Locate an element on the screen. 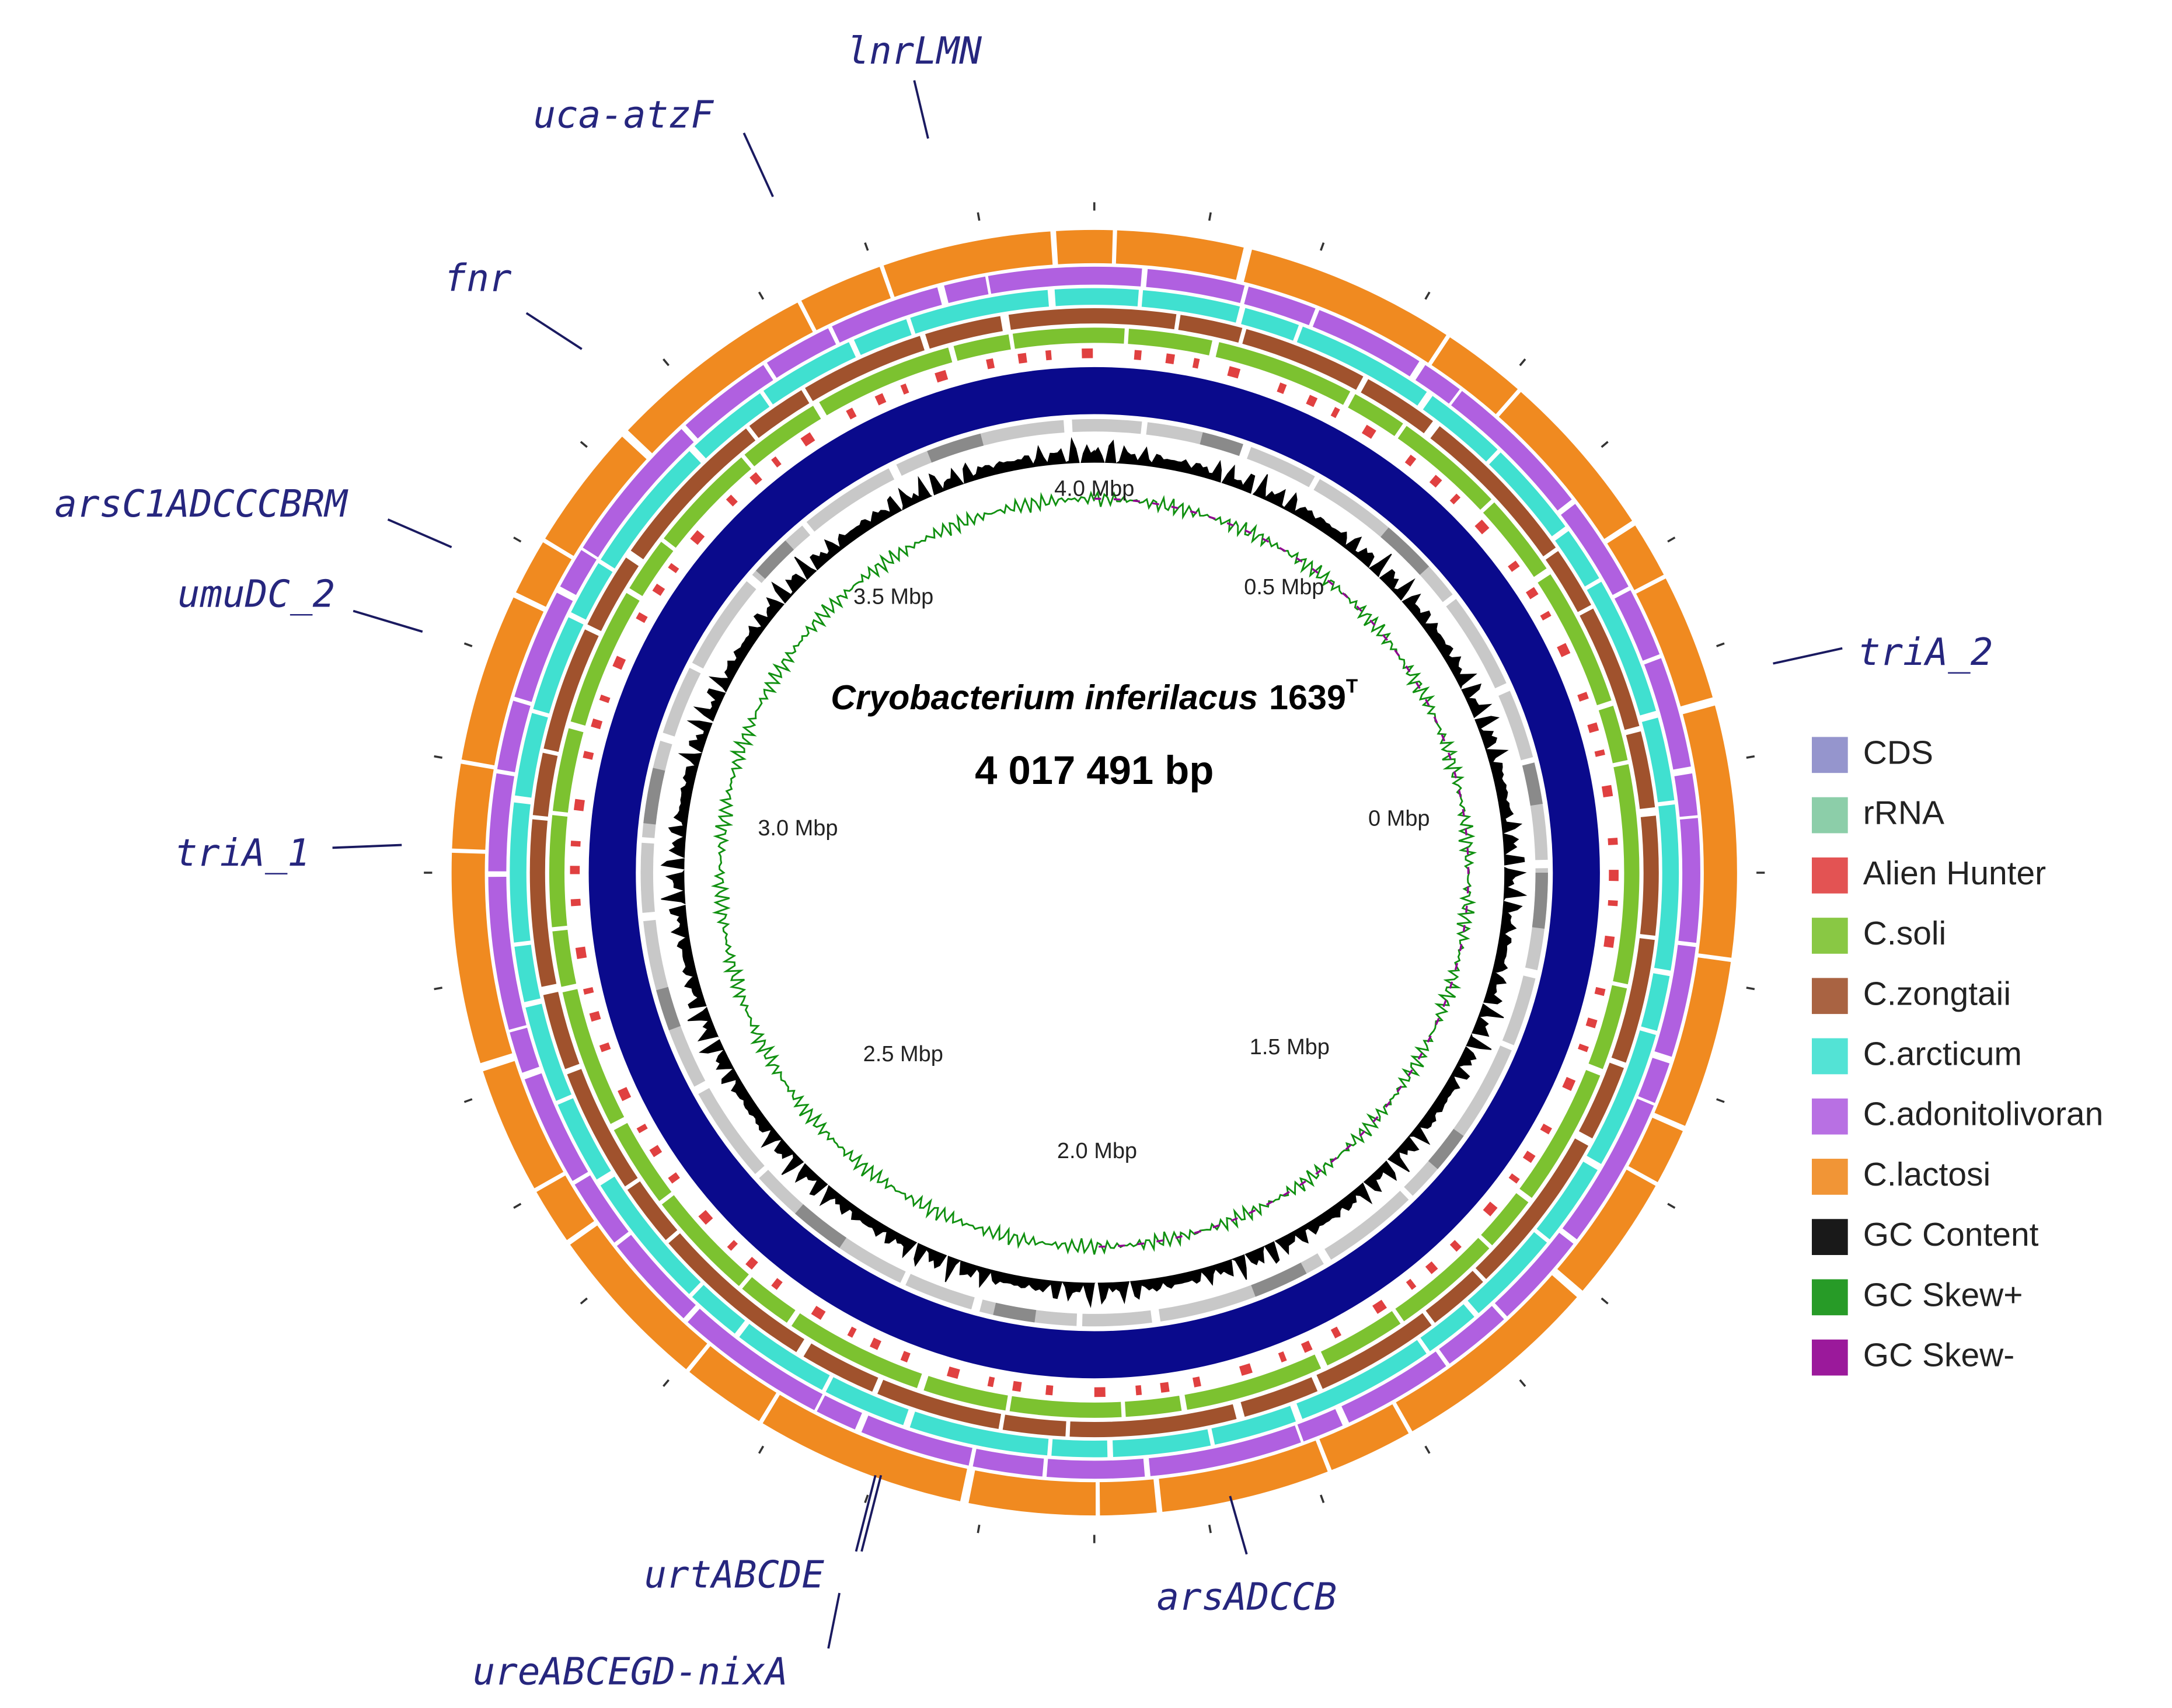  legend-label: GC Skew- is located at coordinates (1938, 1356).